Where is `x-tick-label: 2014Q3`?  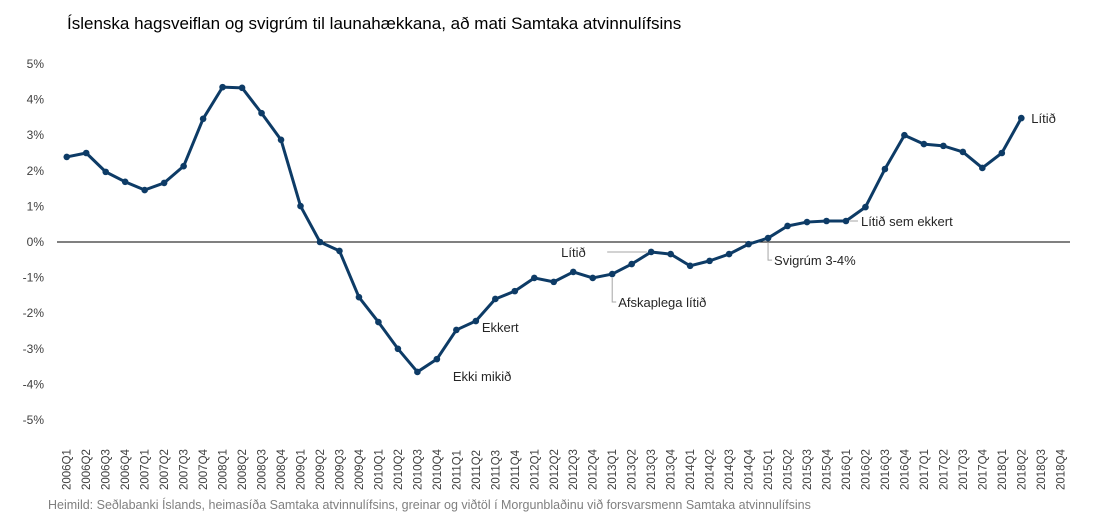 x-tick-label: 2014Q3 is located at coordinates (730, 469).